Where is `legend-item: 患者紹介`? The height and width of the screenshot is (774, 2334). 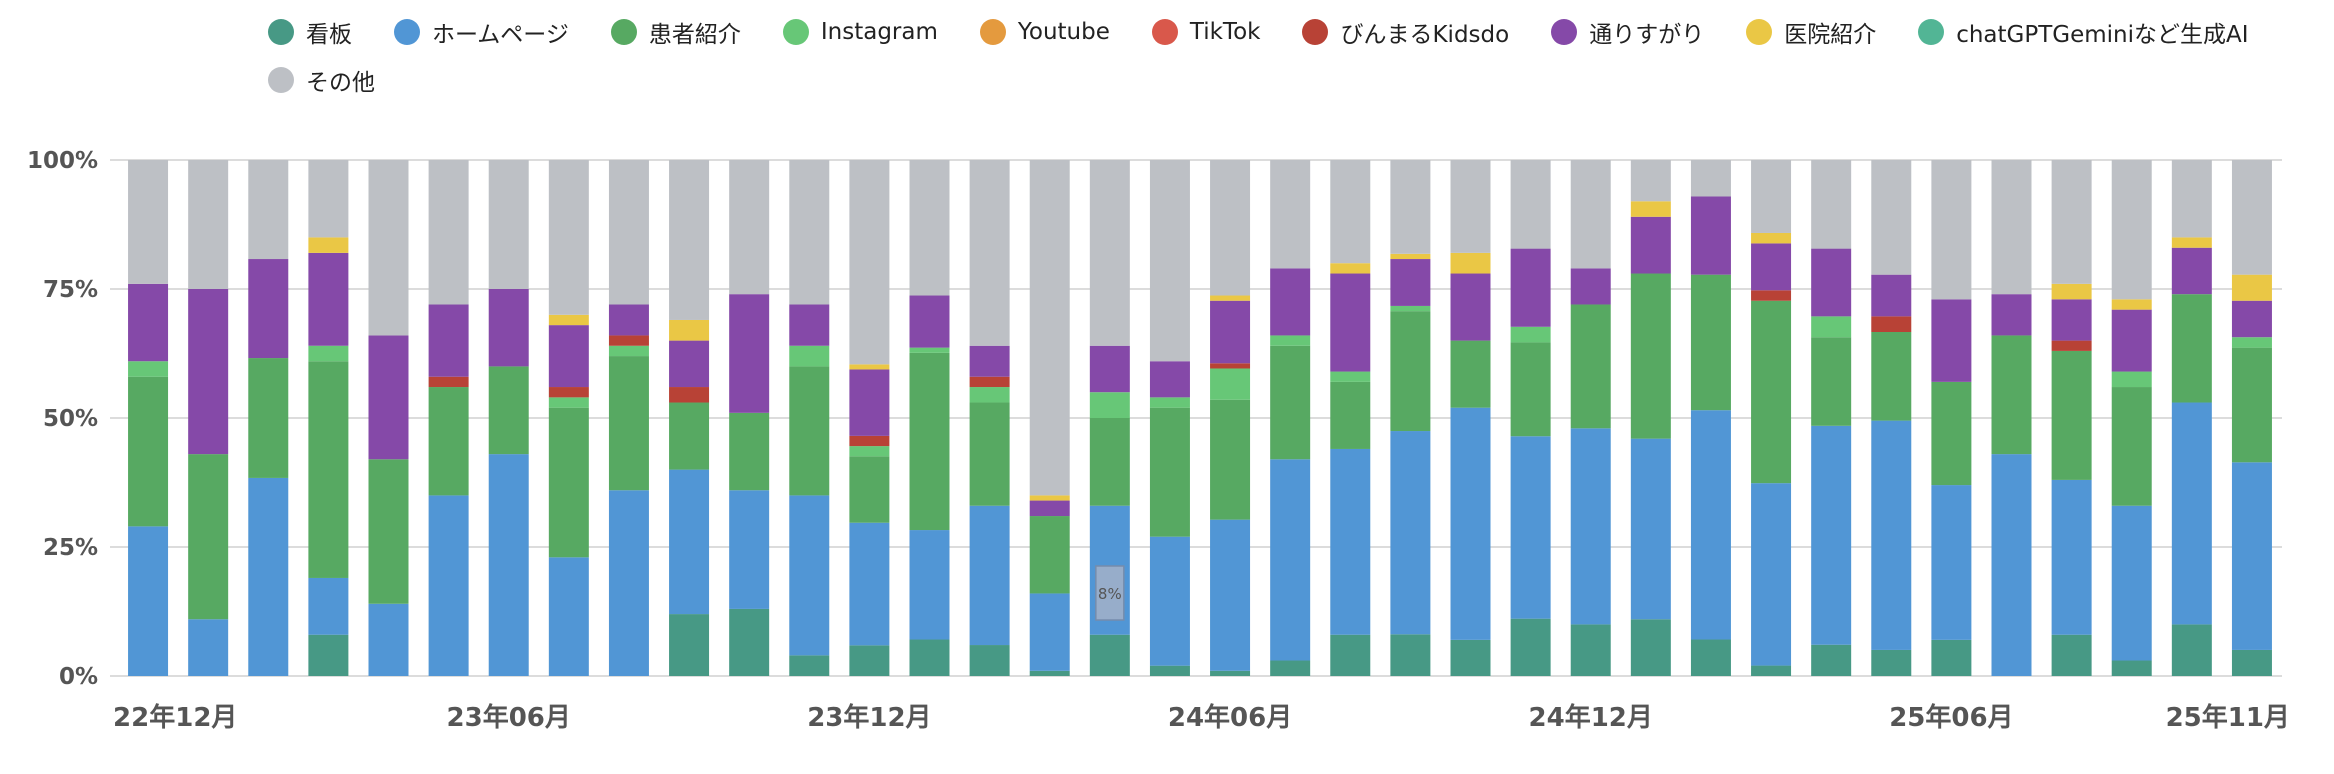 legend-item: 患者紹介 is located at coordinates (675, 33).